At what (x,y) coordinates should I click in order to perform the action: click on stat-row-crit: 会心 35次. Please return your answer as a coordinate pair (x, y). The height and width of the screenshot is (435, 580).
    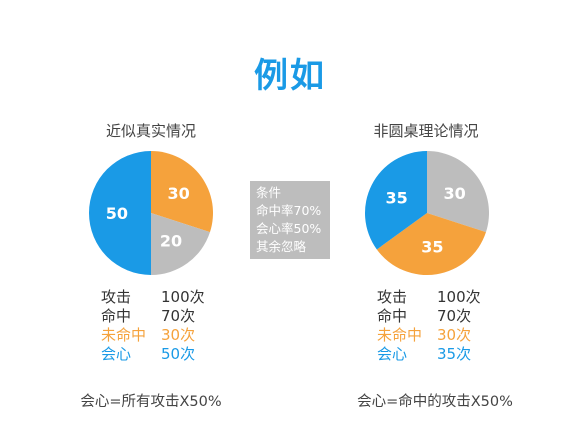
    Looking at the image, I should click on (429, 354).